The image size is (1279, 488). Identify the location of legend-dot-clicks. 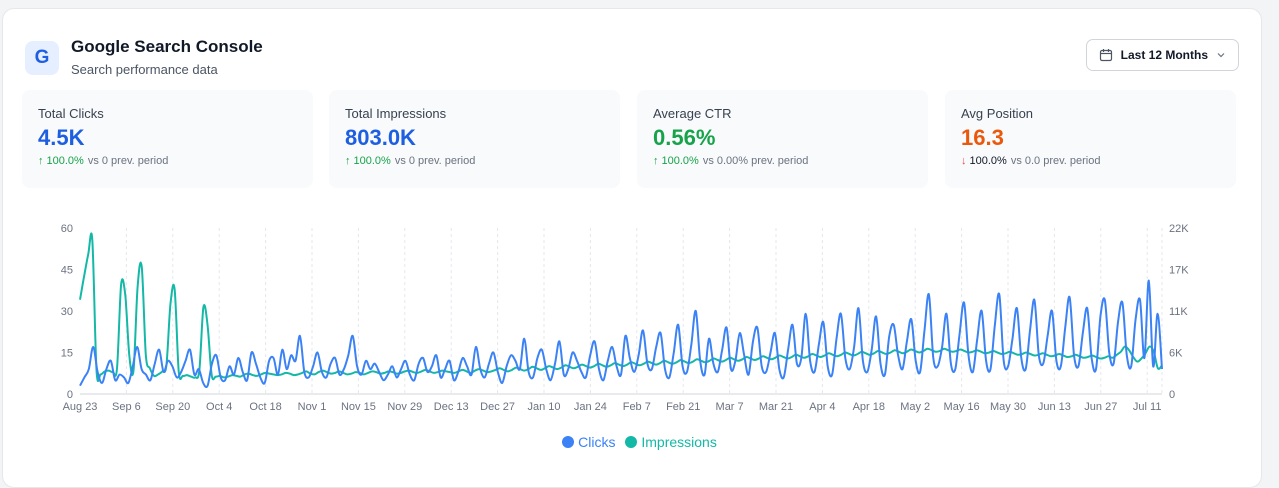
(568, 442).